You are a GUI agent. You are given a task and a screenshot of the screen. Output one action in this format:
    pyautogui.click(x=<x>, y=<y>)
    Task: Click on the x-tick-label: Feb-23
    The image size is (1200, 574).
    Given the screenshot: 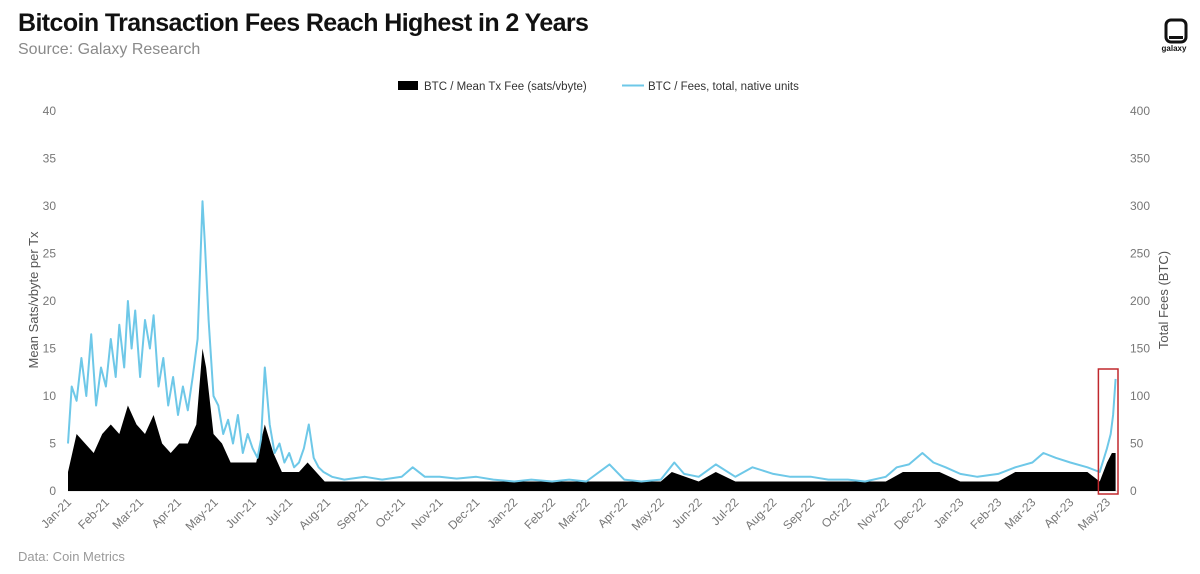 What is the action you would take?
    pyautogui.click(x=986, y=513)
    